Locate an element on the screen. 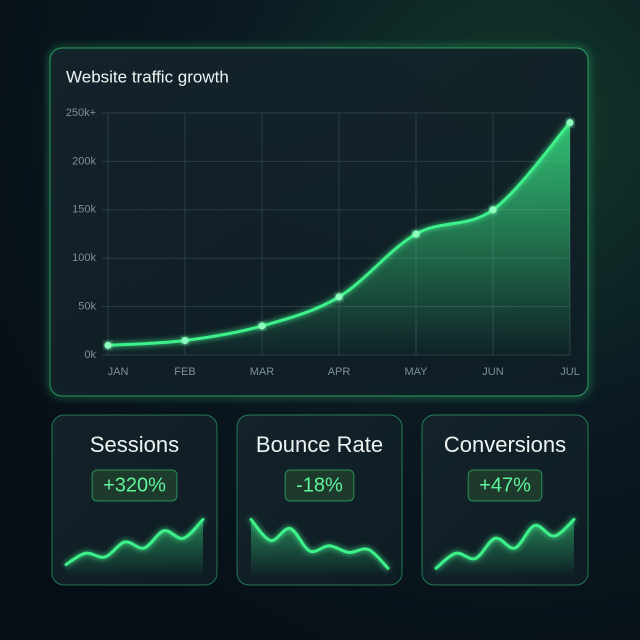 Image resolution: width=640 pixels, height=640 pixels. badge-value: +320% is located at coordinates (134, 485).